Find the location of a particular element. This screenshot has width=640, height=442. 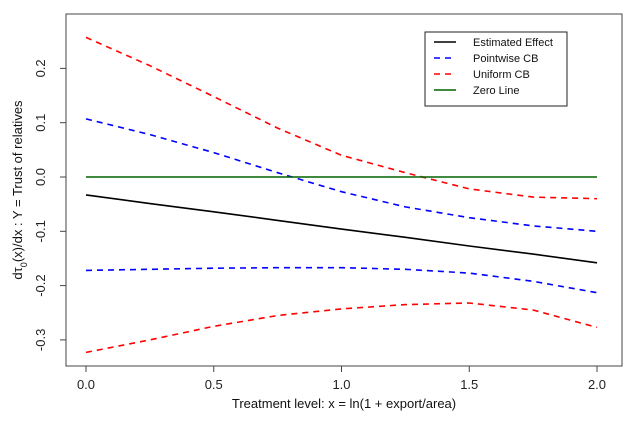

x-tick-label: 2.0 is located at coordinates (597, 384).